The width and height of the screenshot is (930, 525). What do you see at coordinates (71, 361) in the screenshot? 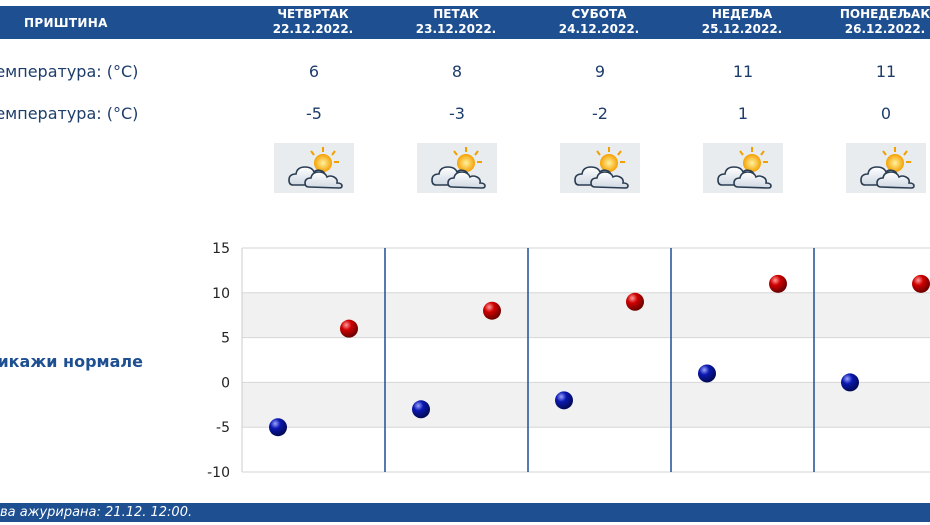
I see `show-normals-link: рикажи нормале` at bounding box center [71, 361].